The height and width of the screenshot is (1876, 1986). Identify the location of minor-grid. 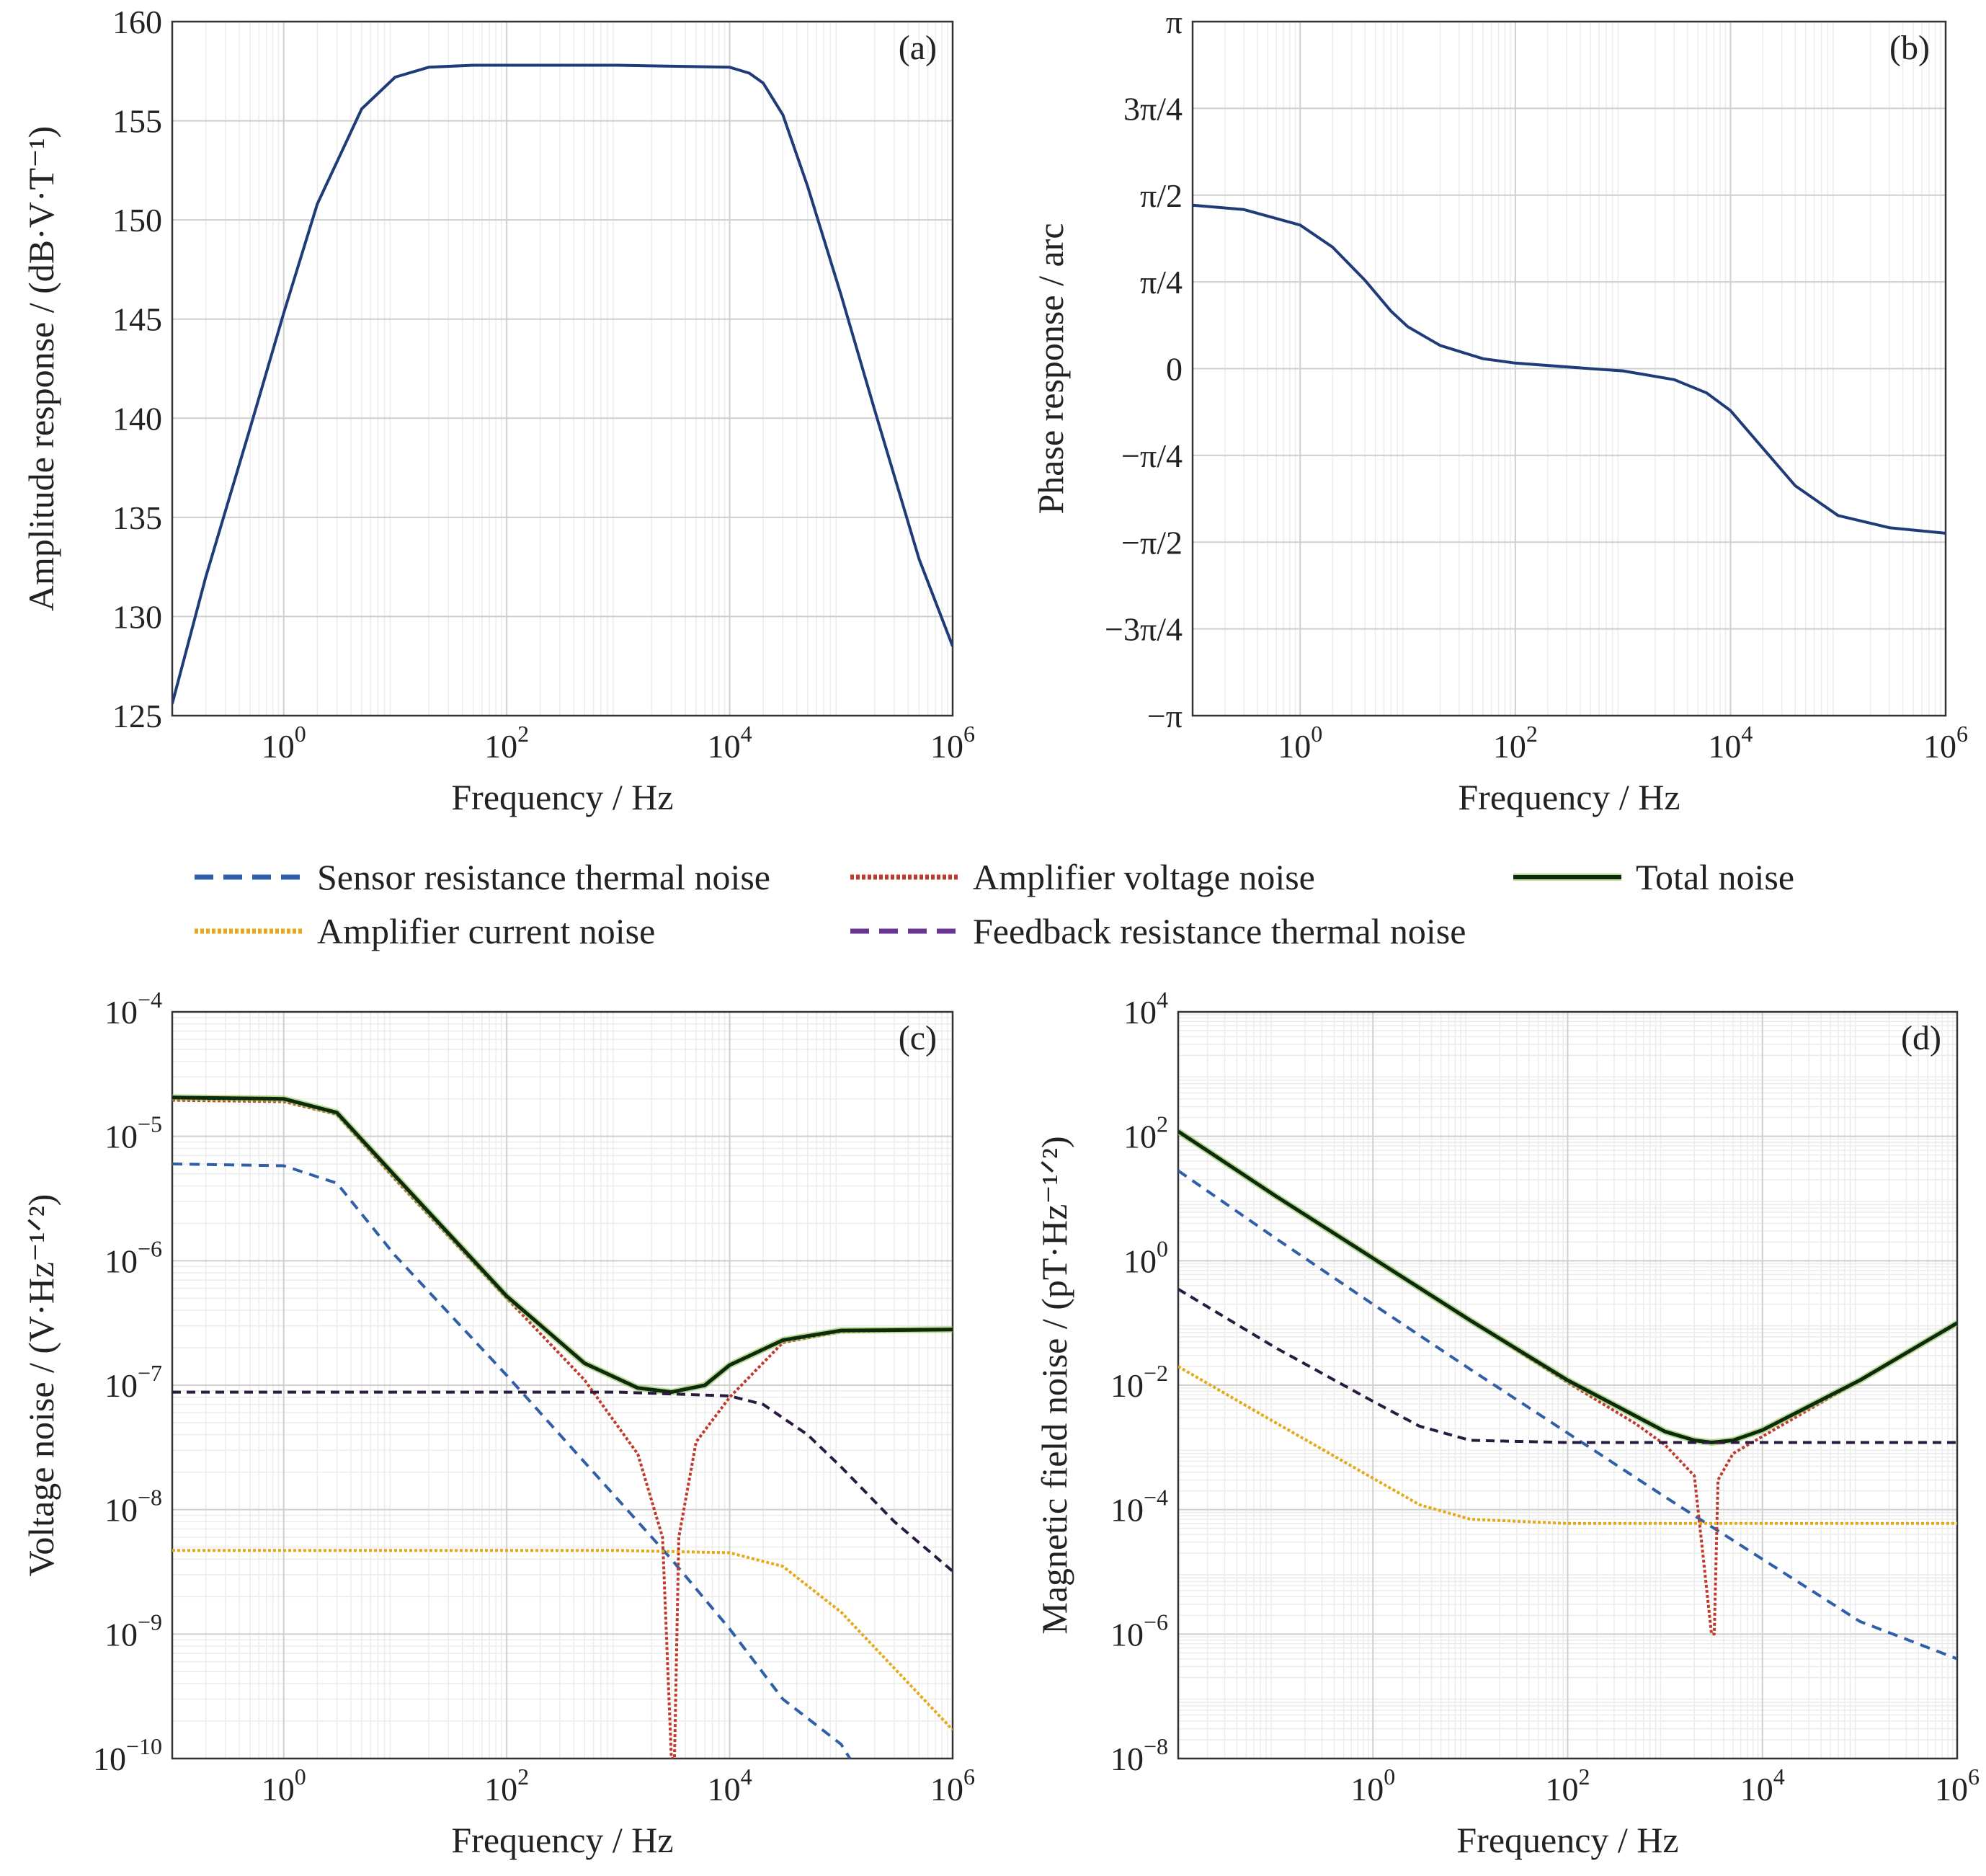
(576, 369).